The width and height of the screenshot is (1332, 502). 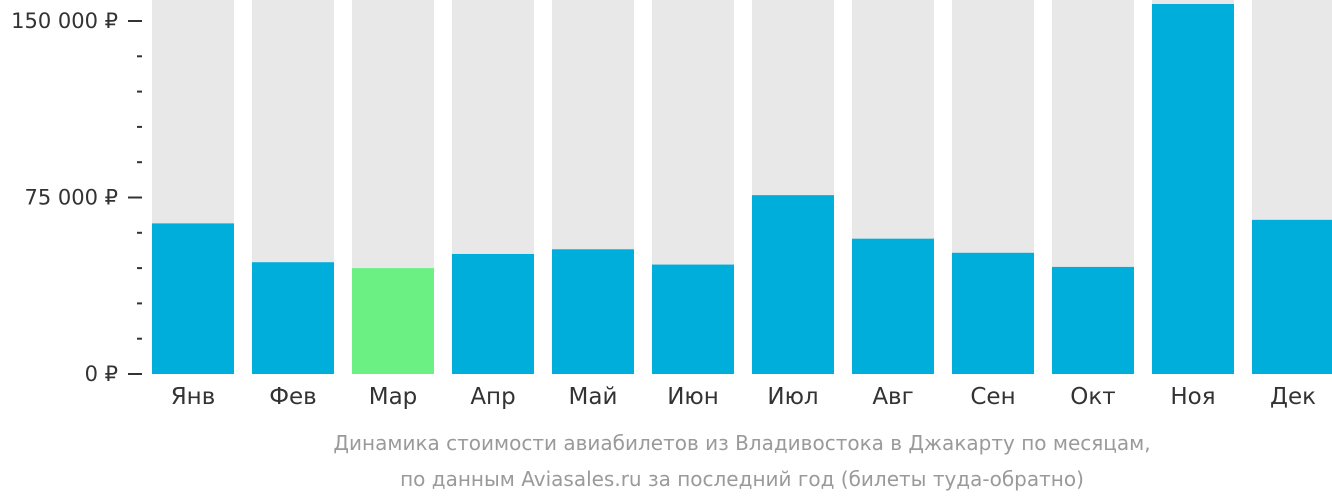 I want to click on x-tick-label: Дек, so click(x=1293, y=397).